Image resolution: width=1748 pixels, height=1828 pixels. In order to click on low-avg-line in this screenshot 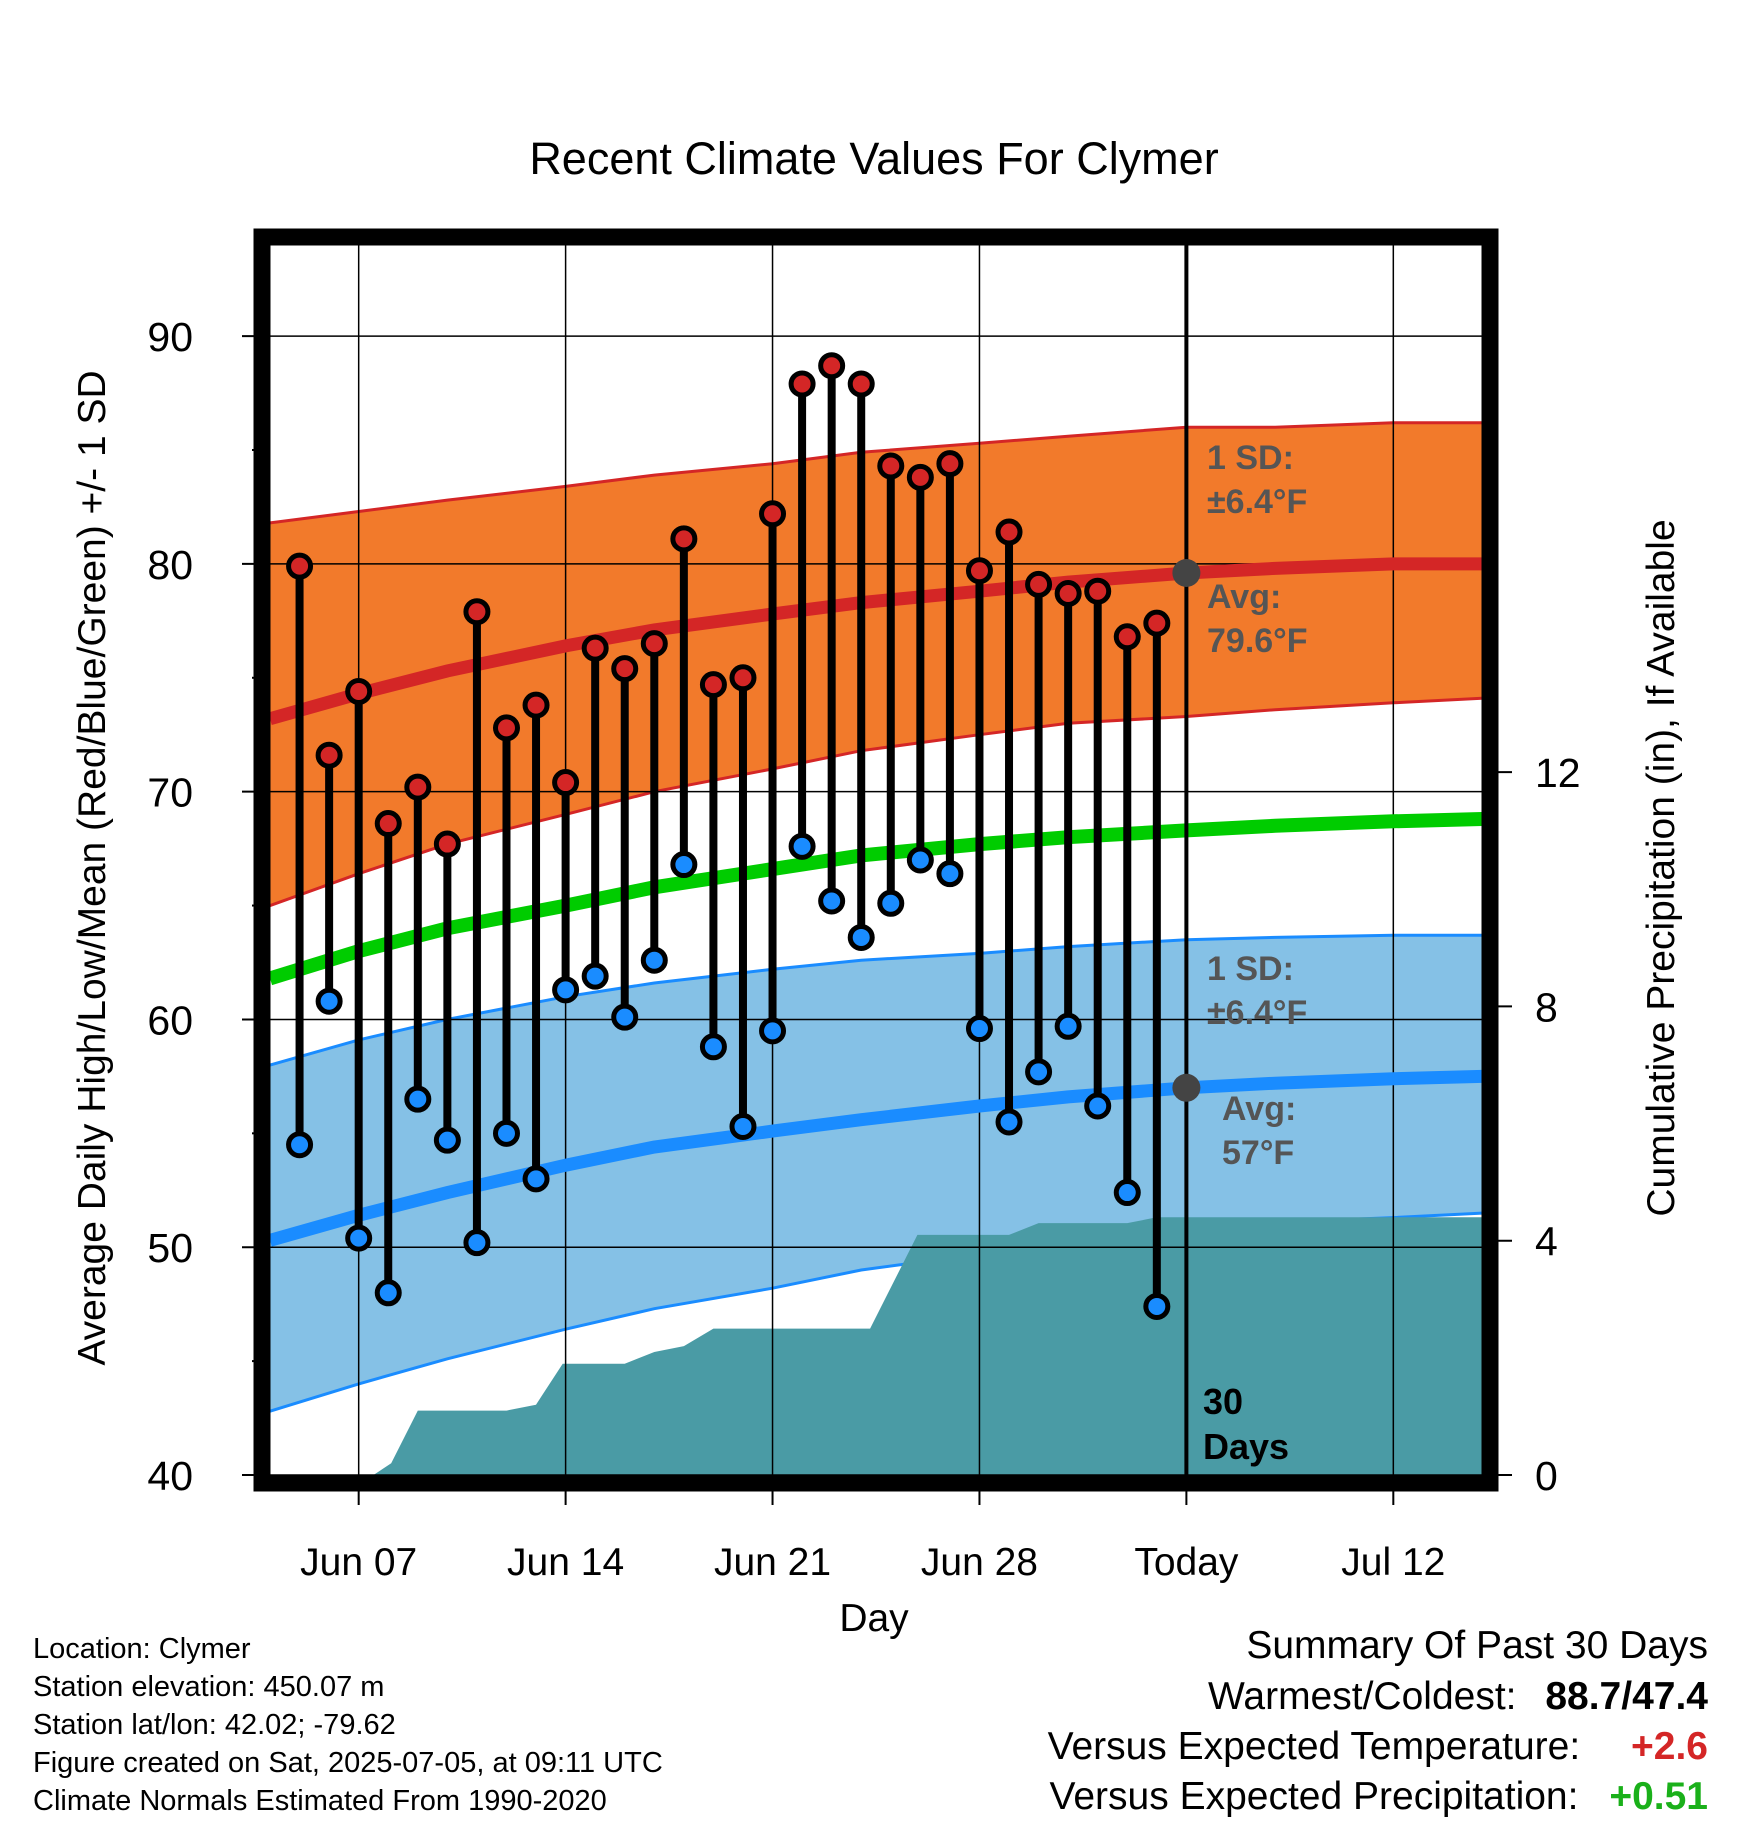, I will do `click(876, 1158)`.